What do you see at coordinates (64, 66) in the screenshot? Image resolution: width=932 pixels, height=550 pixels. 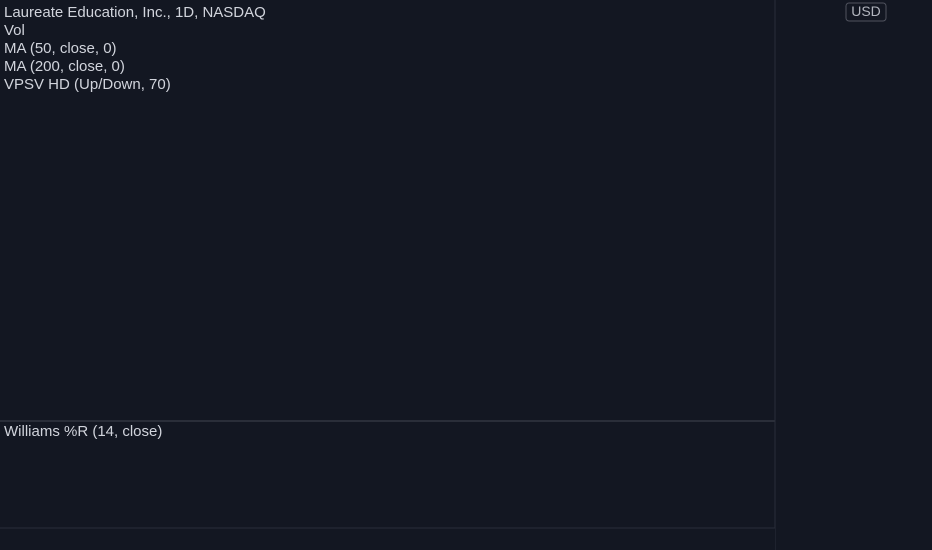 I see `legend-ma200: MA (200, close, 0)` at bounding box center [64, 66].